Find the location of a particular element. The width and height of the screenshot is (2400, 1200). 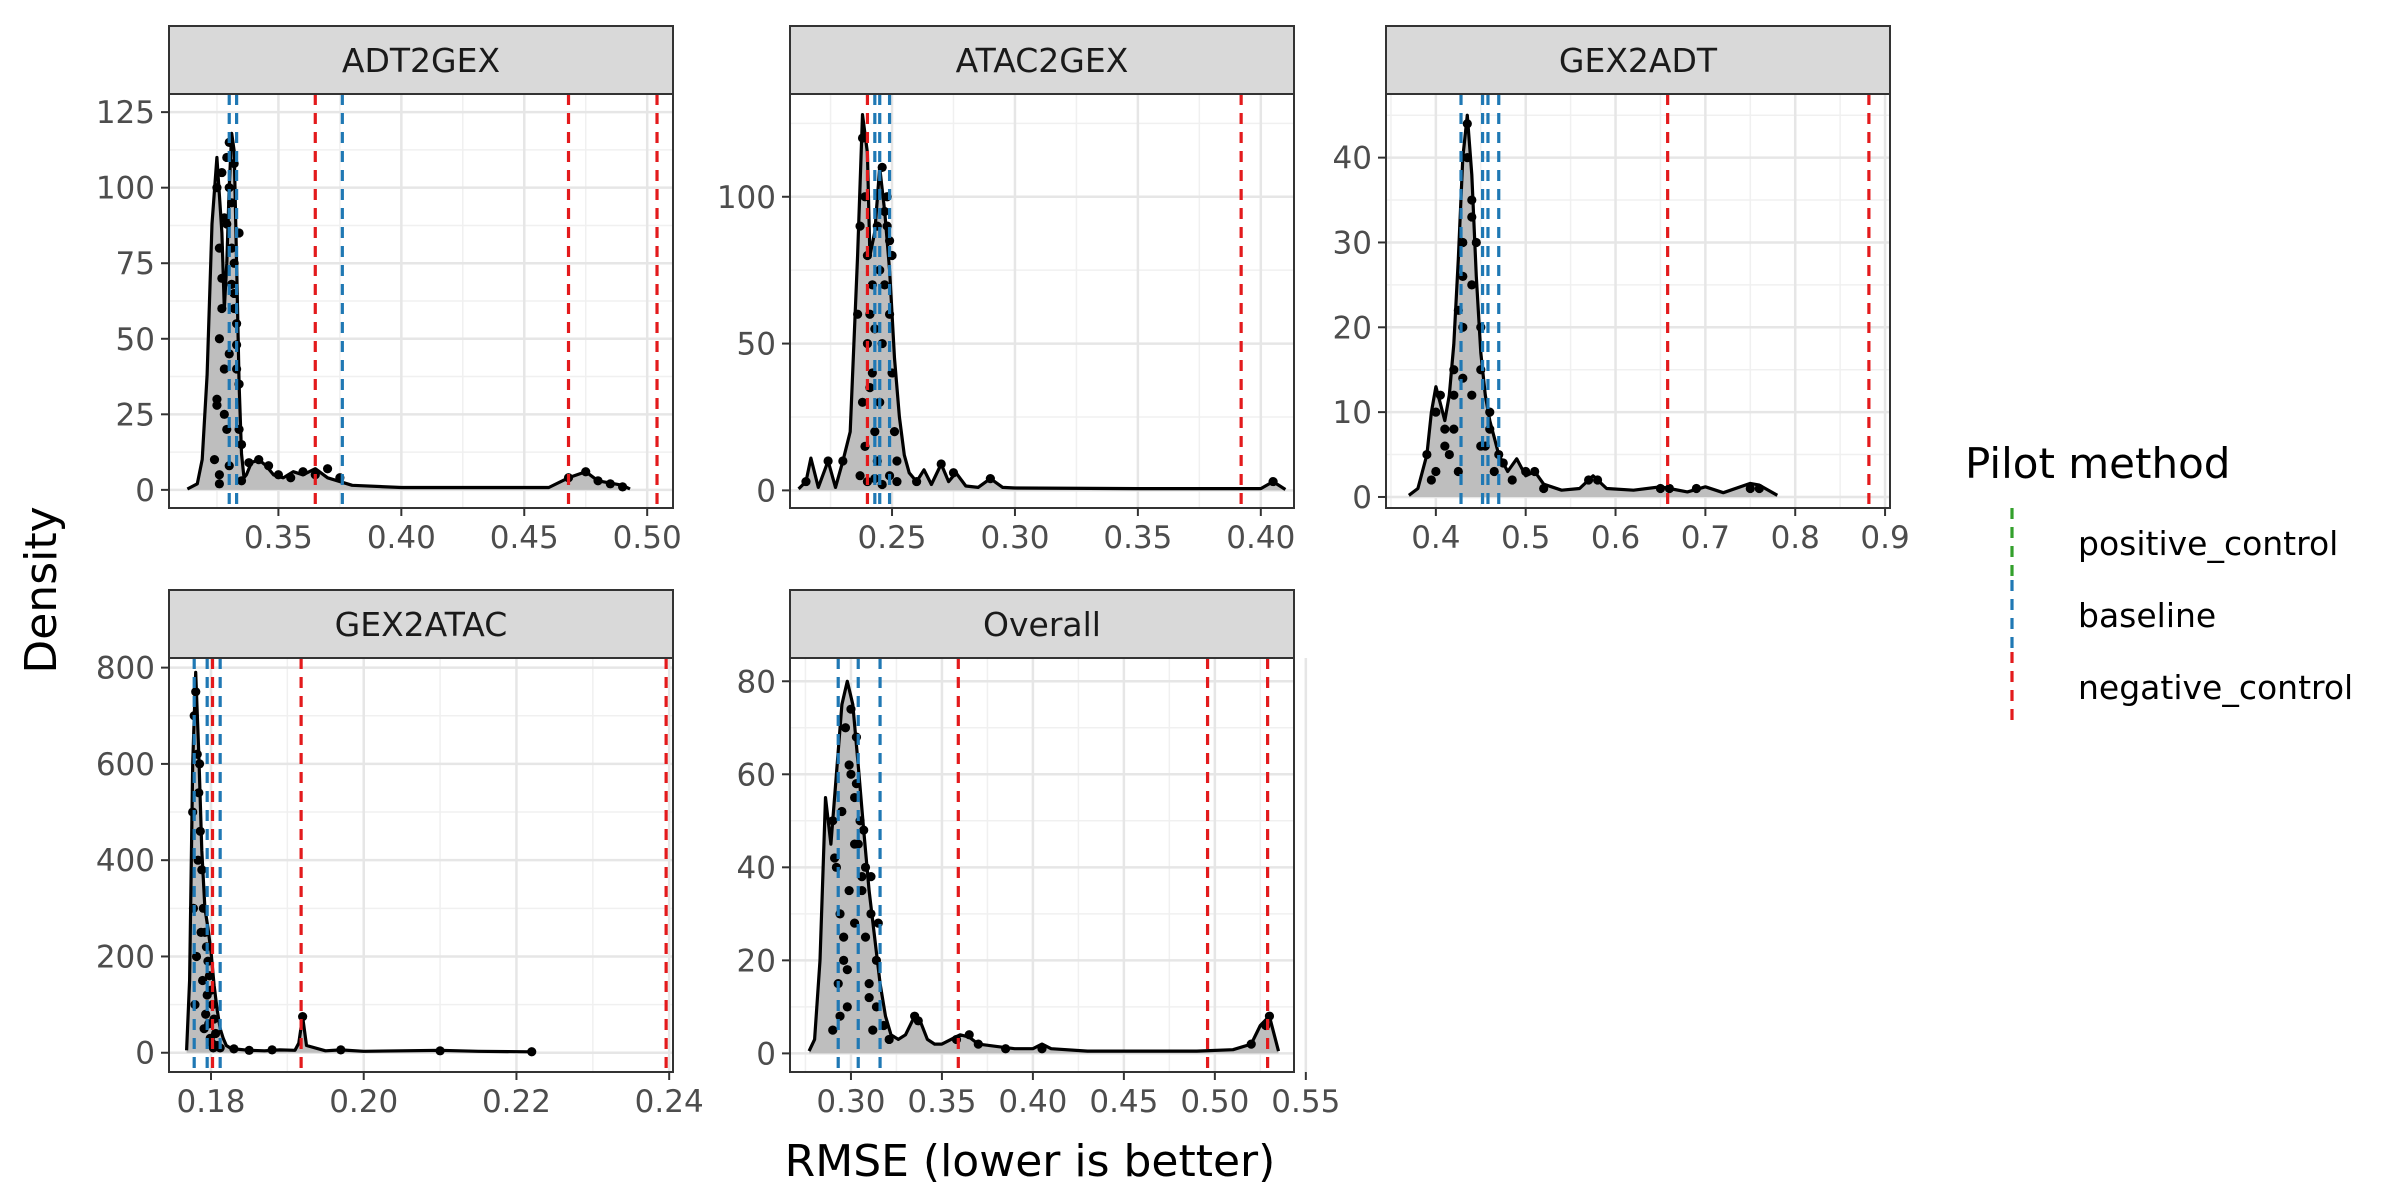

y-tick-label: 0 is located at coordinates (145, 1054).